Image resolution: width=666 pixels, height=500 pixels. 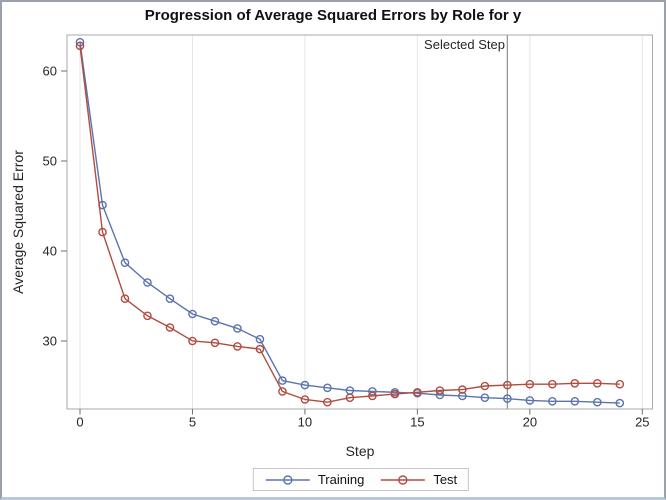 What do you see at coordinates (305, 422) in the screenshot?
I see `x-tick-label-10: 10` at bounding box center [305, 422].